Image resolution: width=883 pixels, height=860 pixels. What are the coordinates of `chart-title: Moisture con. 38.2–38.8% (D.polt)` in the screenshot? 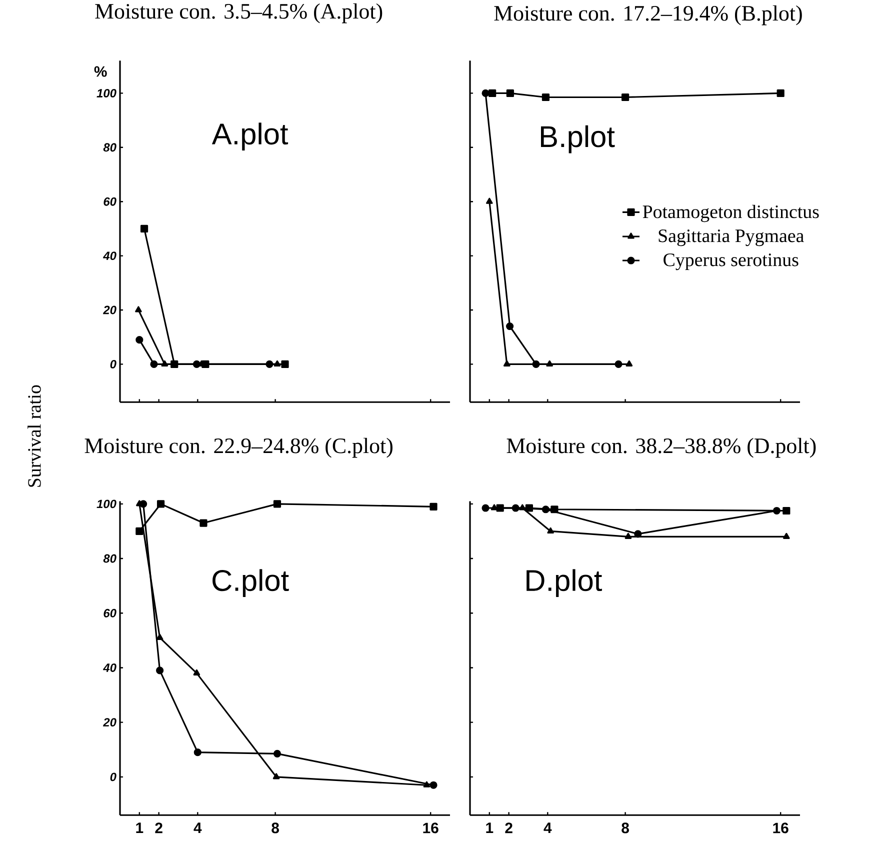 It's located at (661, 448).